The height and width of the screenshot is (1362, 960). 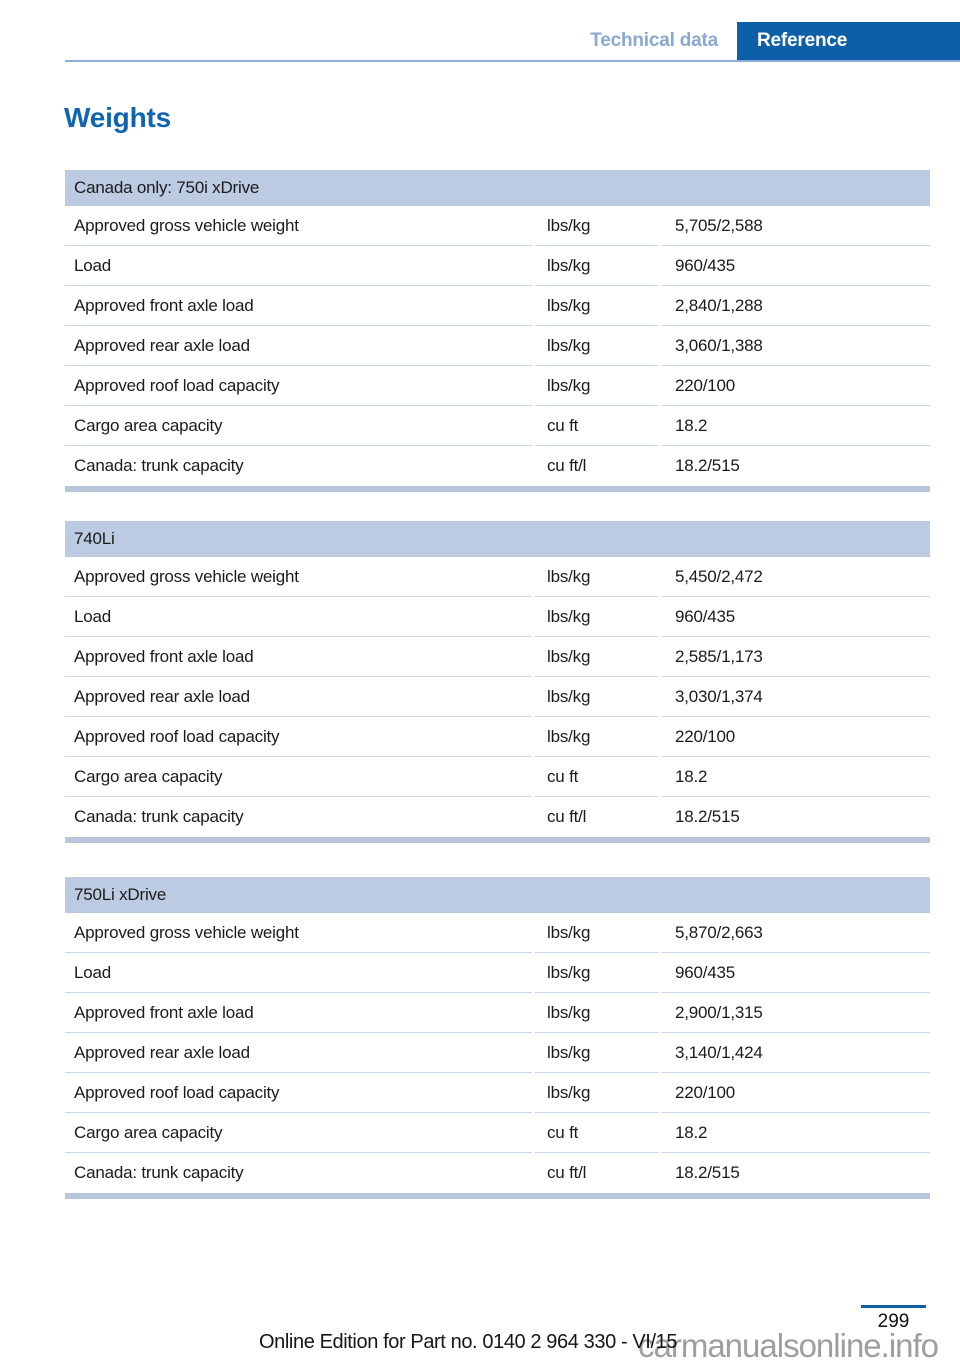 I want to click on table-title: 740Li, so click(x=497, y=539).